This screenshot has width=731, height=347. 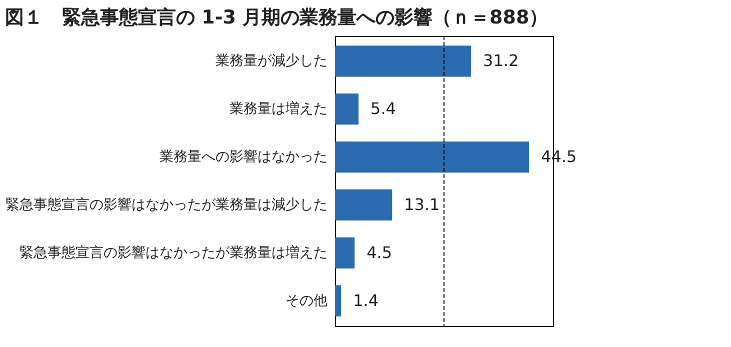 I want to click on data-label: 1.4, so click(x=366, y=300).